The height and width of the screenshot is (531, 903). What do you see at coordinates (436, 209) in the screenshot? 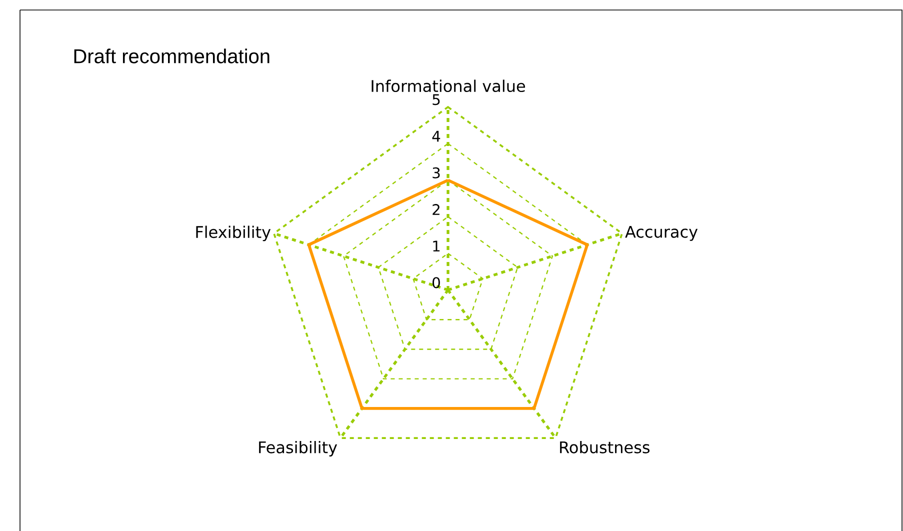
I see `y-tick-label: 2` at bounding box center [436, 209].